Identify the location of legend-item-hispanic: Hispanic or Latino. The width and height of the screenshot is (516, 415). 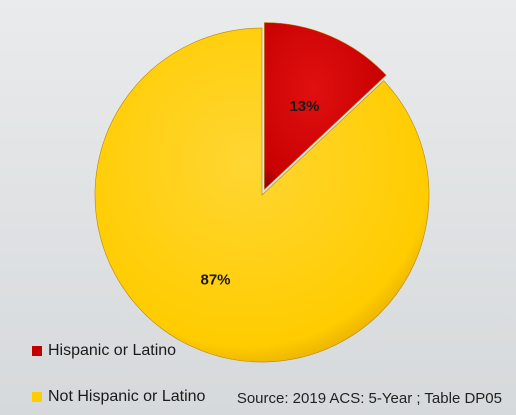
(104, 351).